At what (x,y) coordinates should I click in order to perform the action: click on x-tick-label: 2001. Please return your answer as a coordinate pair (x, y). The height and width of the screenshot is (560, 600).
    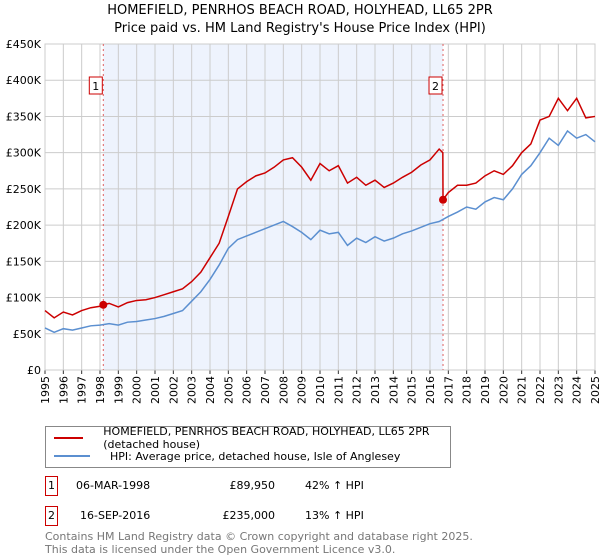
    Looking at the image, I should click on (155, 390).